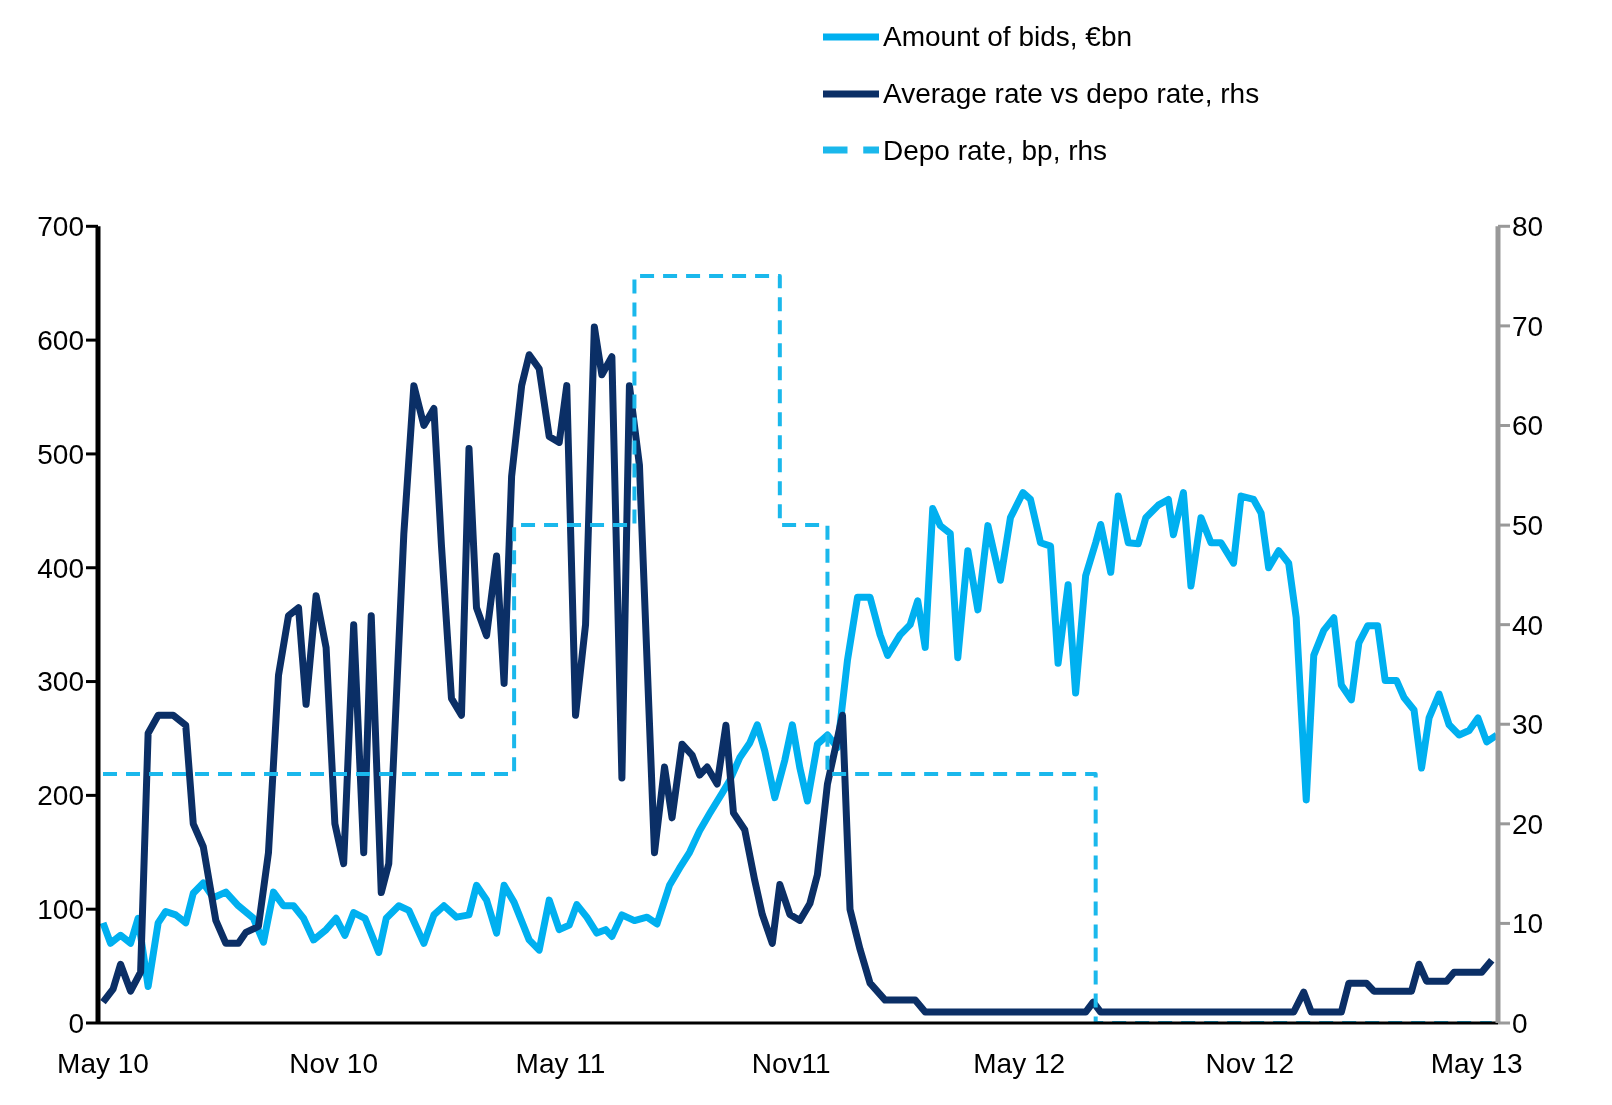 Image resolution: width=1612 pixels, height=1105 pixels. What do you see at coordinates (1528, 426) in the screenshot?
I see `y2-tick-label: 60` at bounding box center [1528, 426].